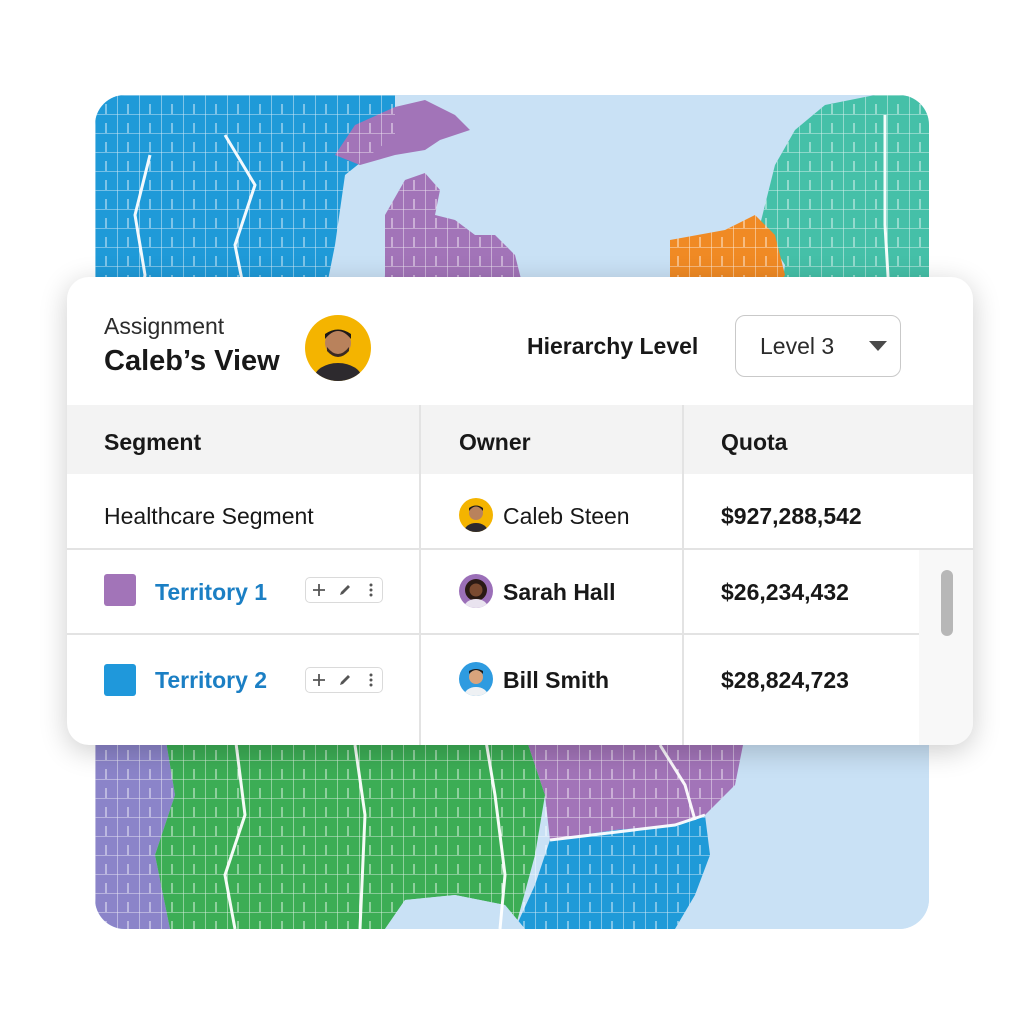  Describe the element at coordinates (947, 603) in the screenshot. I see `scrollbar-thumb` at that location.